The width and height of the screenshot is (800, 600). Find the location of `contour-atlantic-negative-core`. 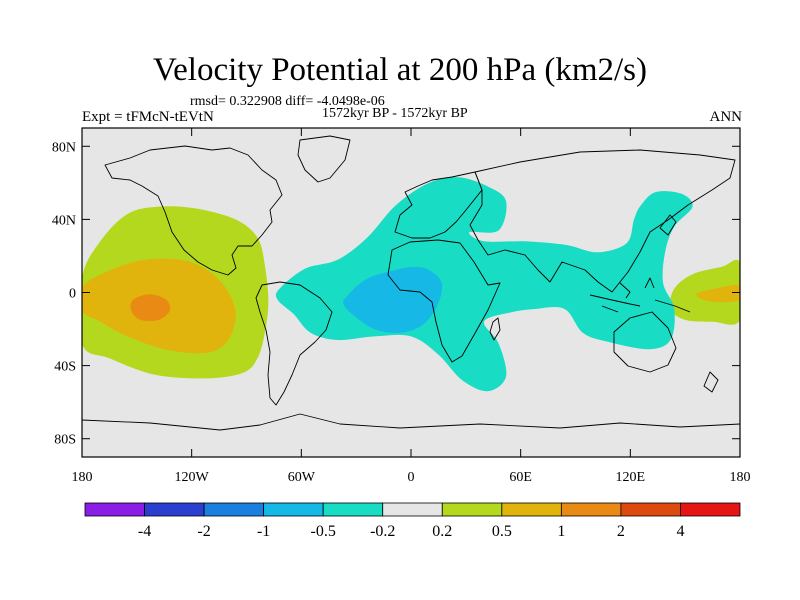

contour-atlantic-negative-core is located at coordinates (393, 299).